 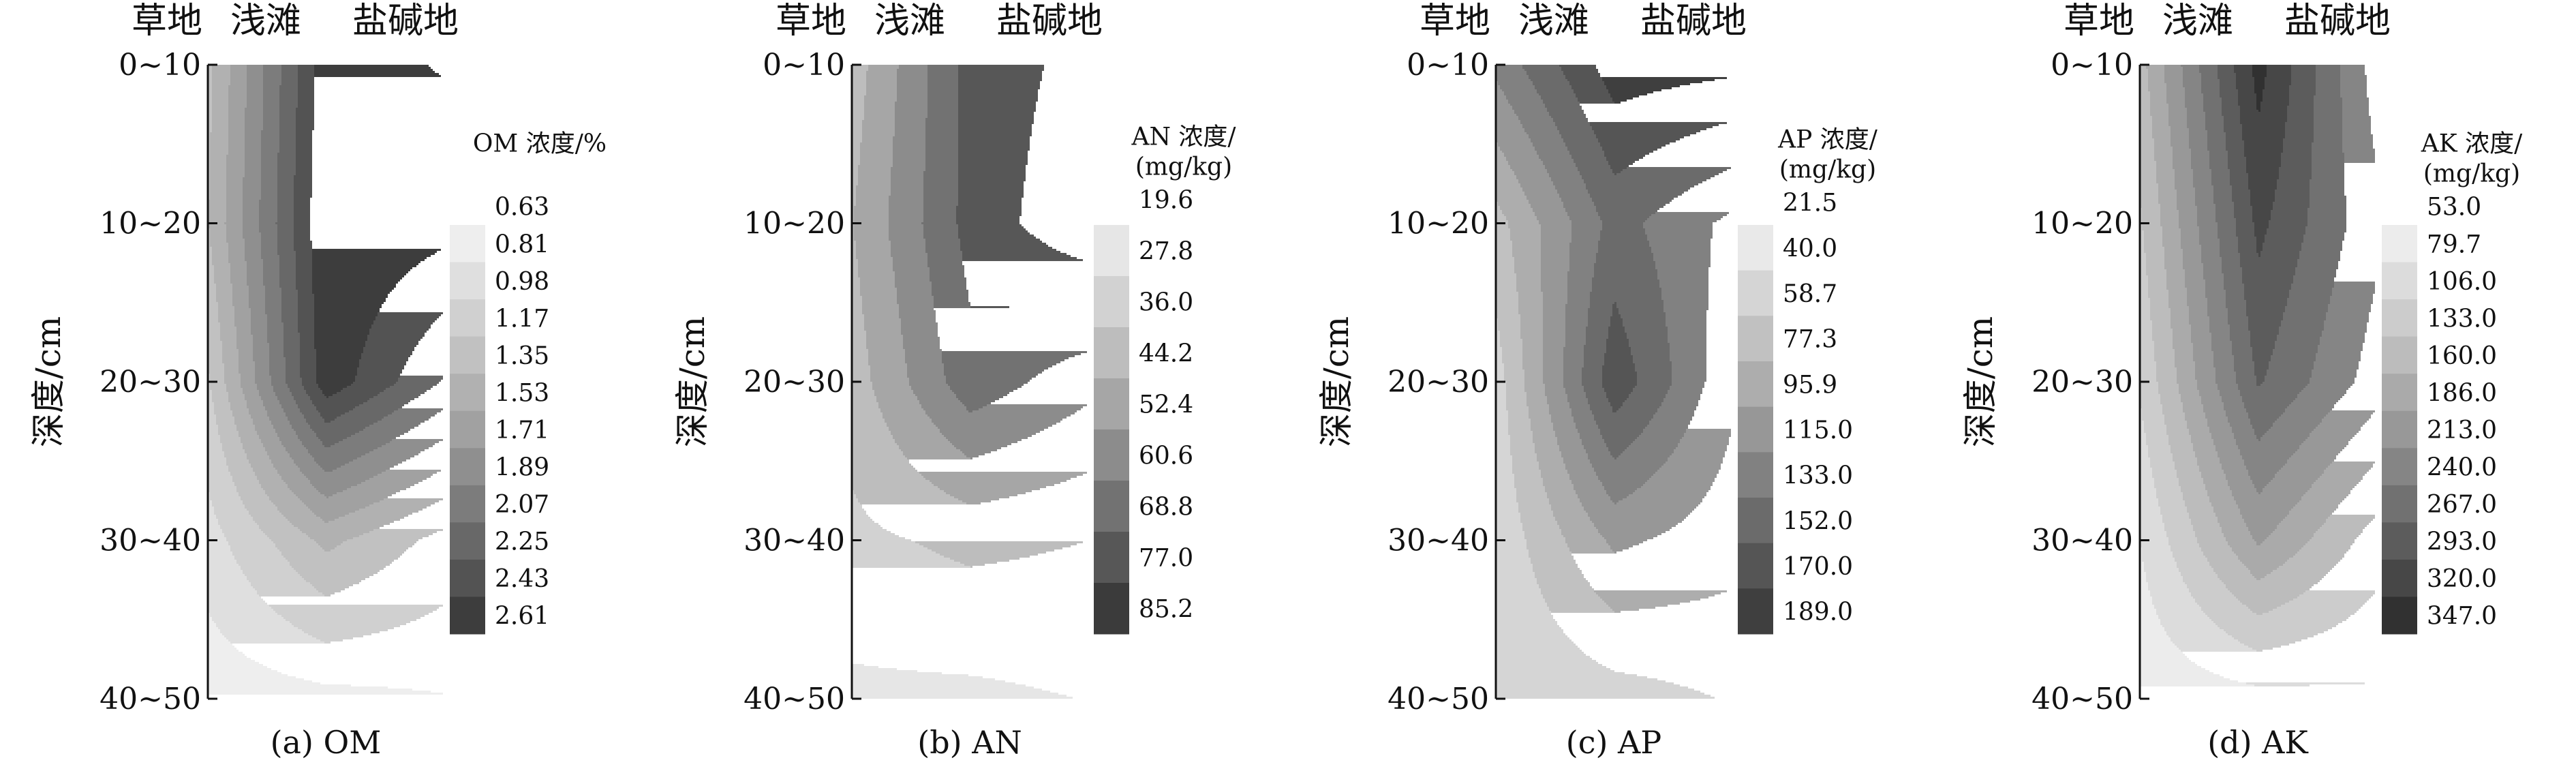 What do you see at coordinates (522, 542) in the screenshot?
I see `colorbar-tick-label: 2.25` at bounding box center [522, 542].